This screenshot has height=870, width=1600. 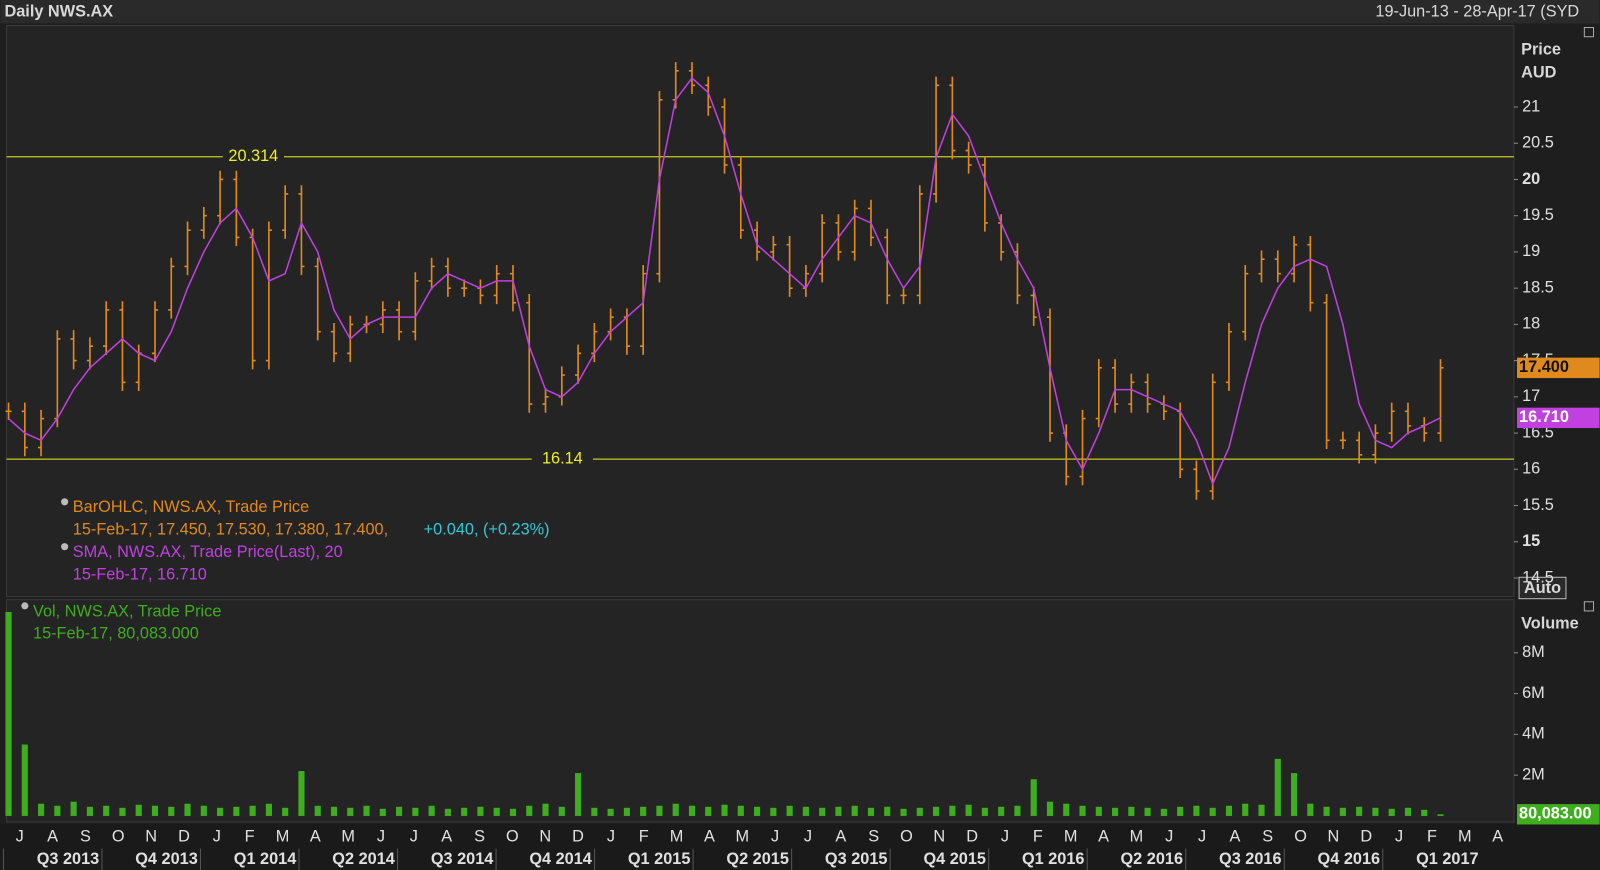 What do you see at coordinates (1531, 251) in the screenshot?
I see `y-tick-label: 19` at bounding box center [1531, 251].